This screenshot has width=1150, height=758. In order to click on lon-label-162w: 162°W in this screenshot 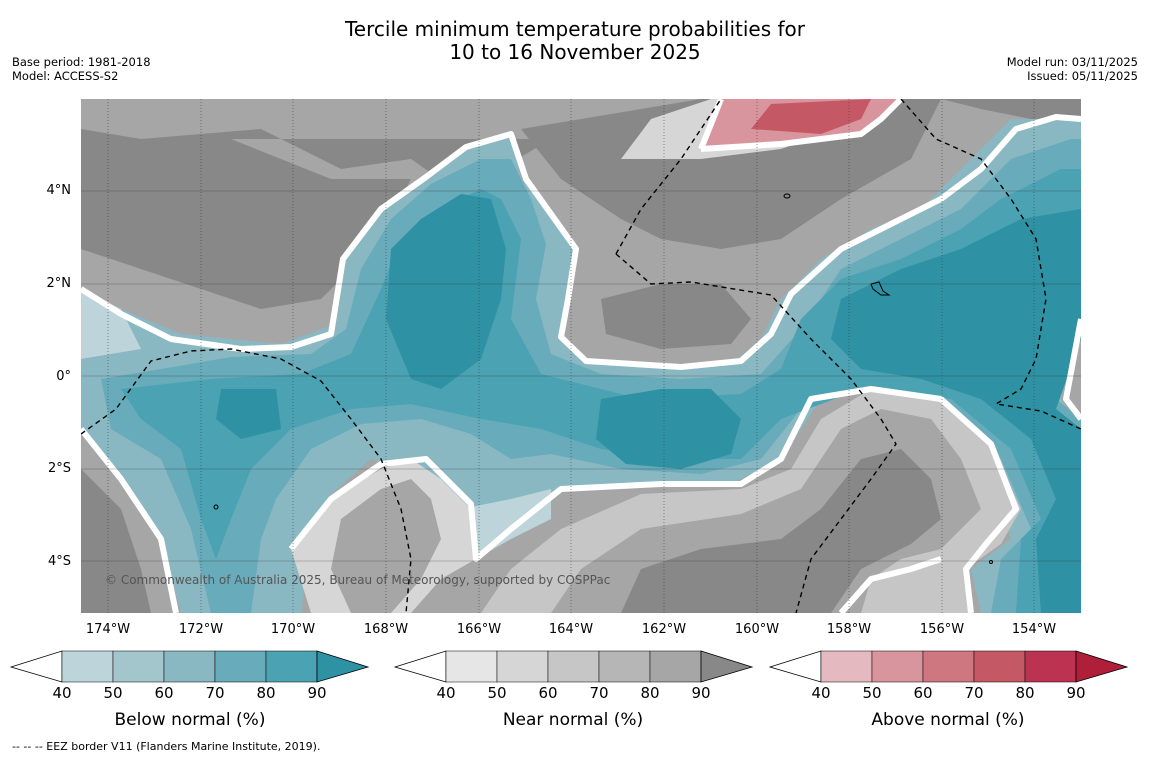, I will do `click(664, 629)`.